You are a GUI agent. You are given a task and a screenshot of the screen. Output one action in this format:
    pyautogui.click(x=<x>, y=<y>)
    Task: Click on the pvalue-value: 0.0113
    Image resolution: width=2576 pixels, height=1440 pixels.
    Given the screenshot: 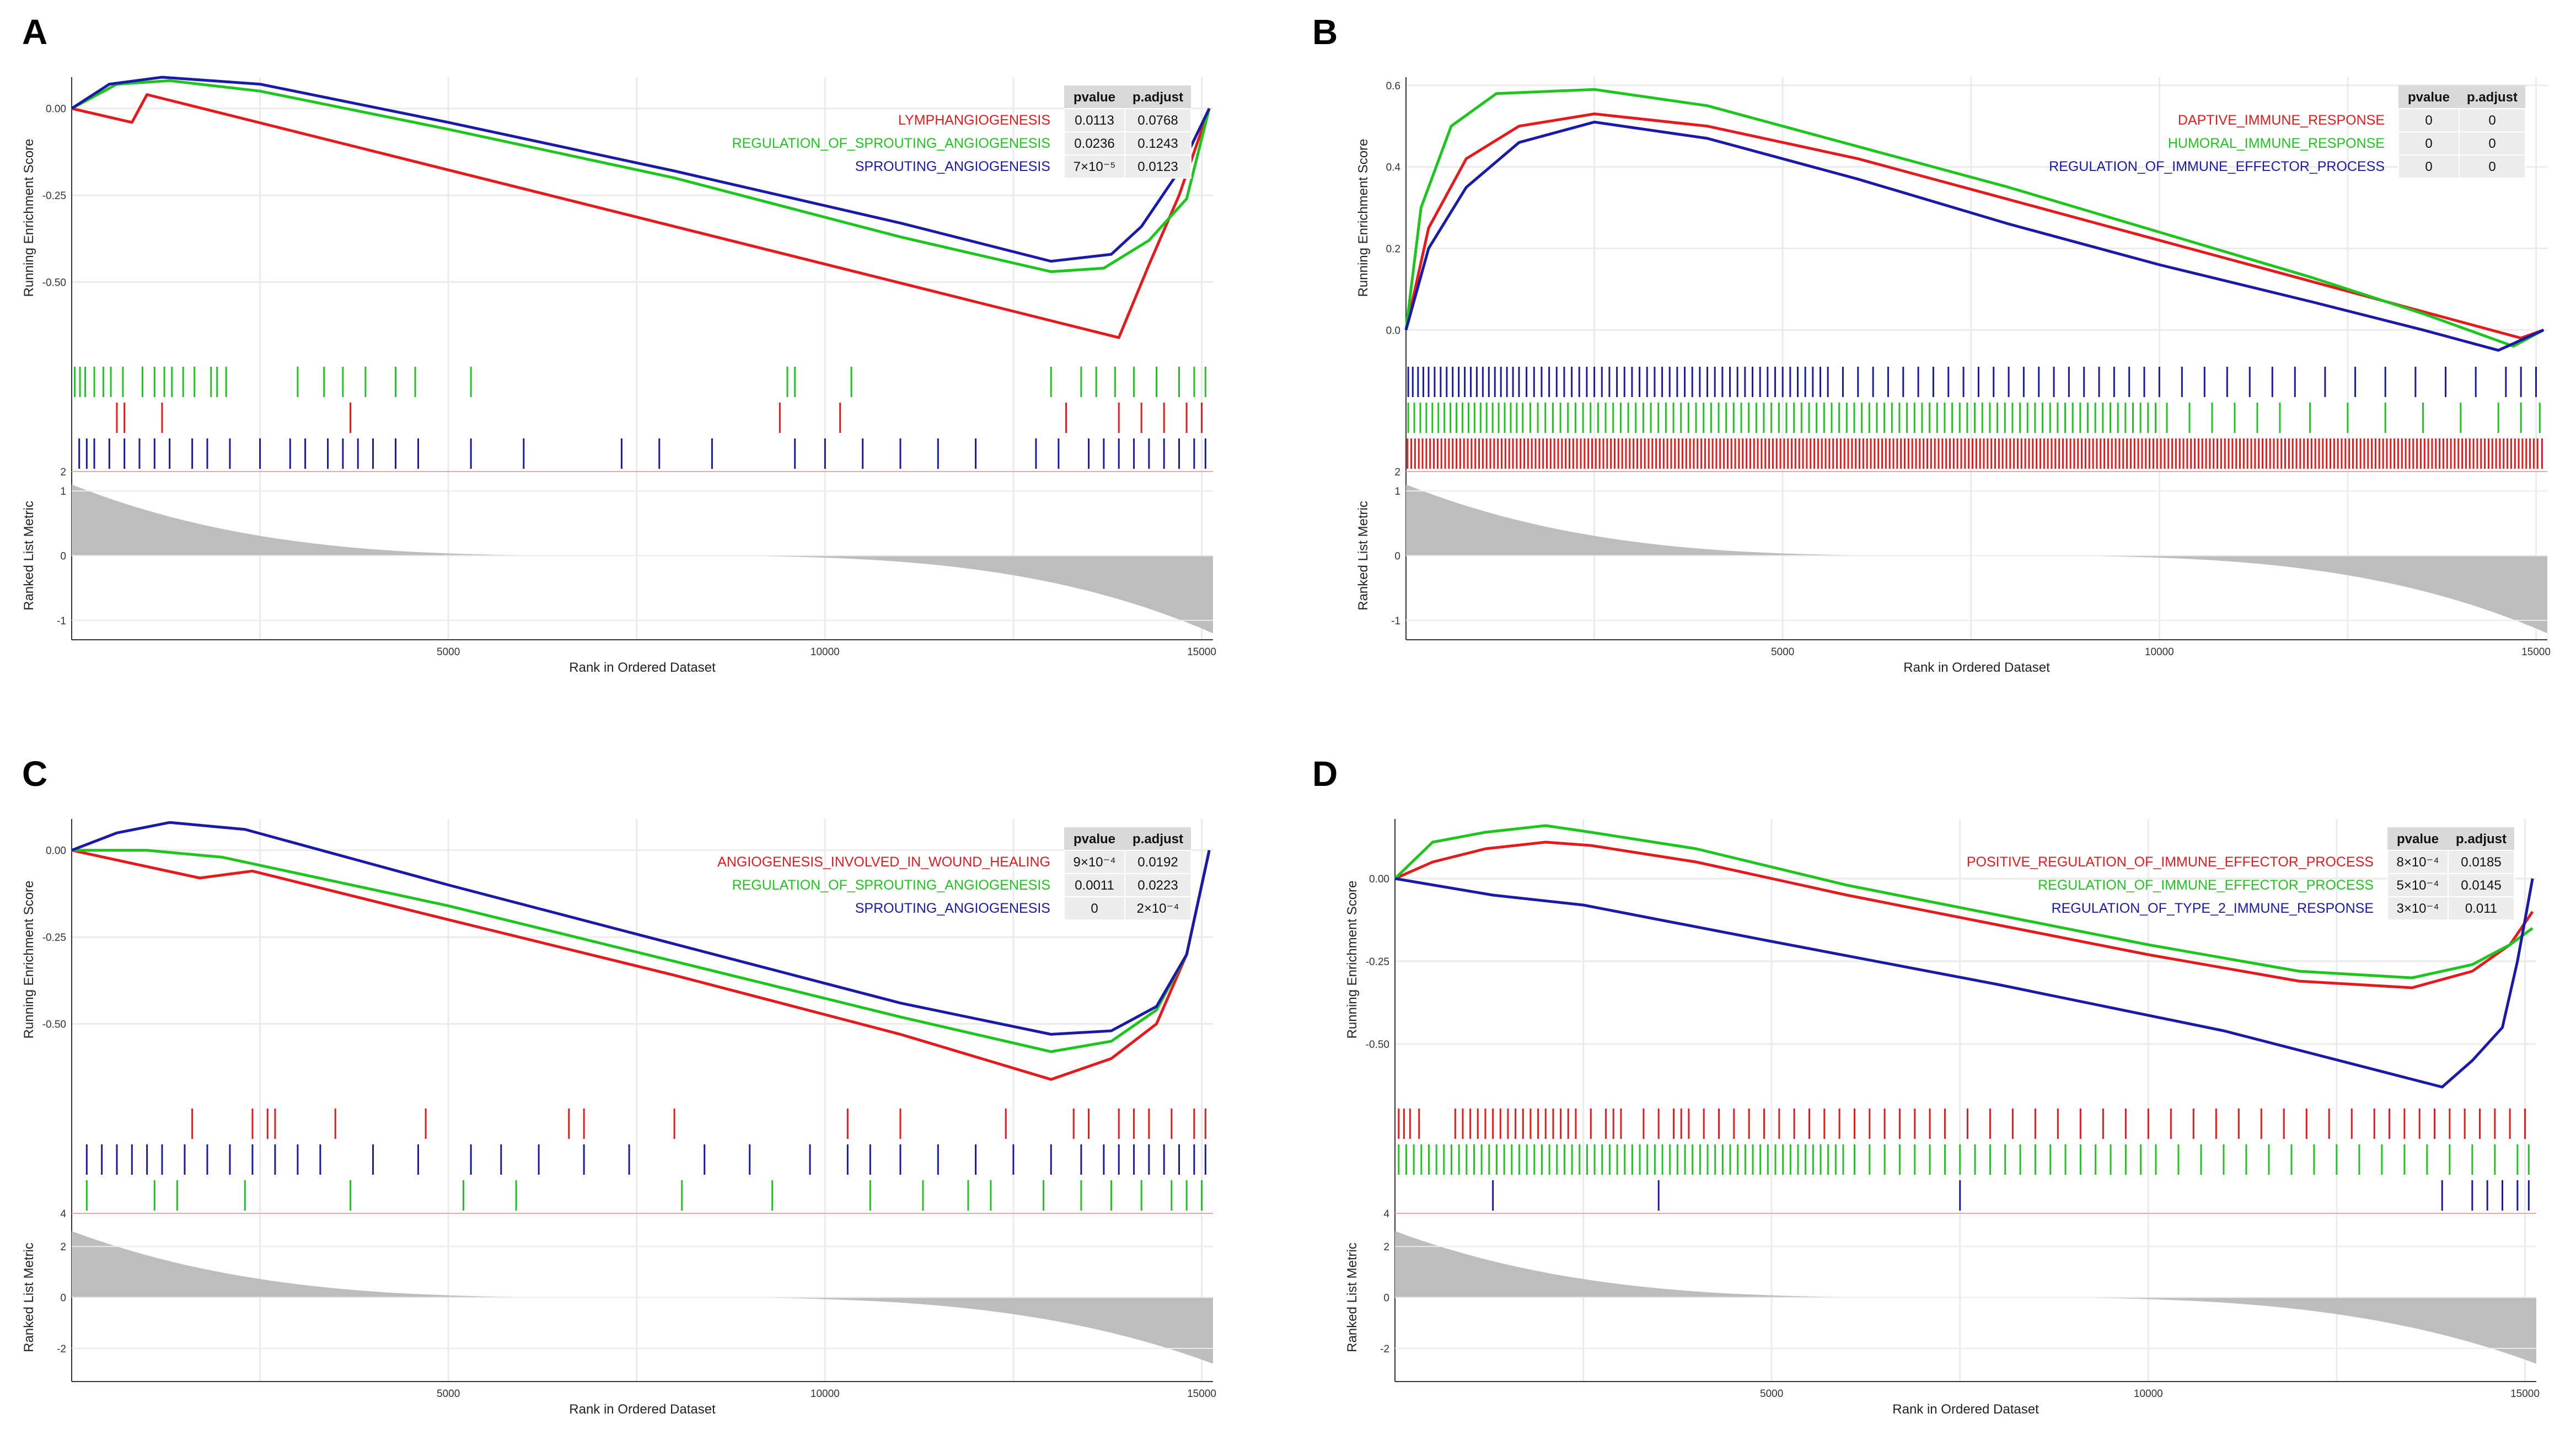 What is the action you would take?
    pyautogui.click(x=1094, y=120)
    